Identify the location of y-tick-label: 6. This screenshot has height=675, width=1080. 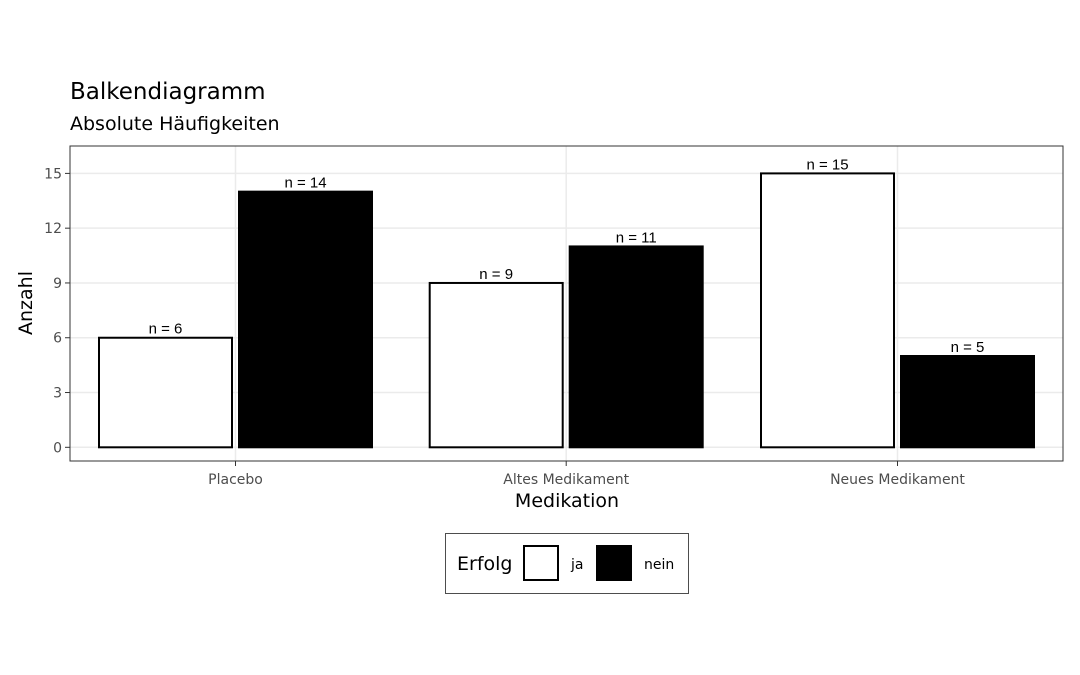
(57, 339).